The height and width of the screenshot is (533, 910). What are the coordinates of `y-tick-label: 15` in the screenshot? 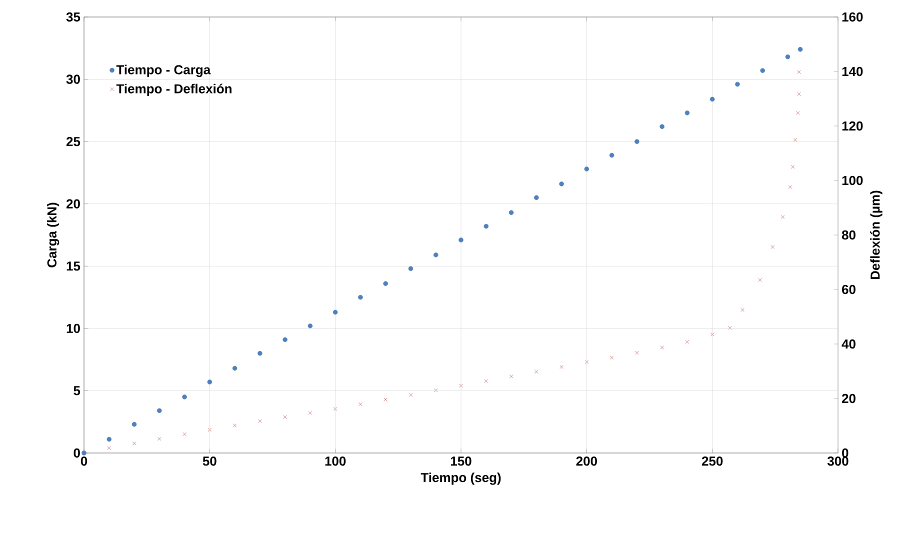 It's located at (73, 266).